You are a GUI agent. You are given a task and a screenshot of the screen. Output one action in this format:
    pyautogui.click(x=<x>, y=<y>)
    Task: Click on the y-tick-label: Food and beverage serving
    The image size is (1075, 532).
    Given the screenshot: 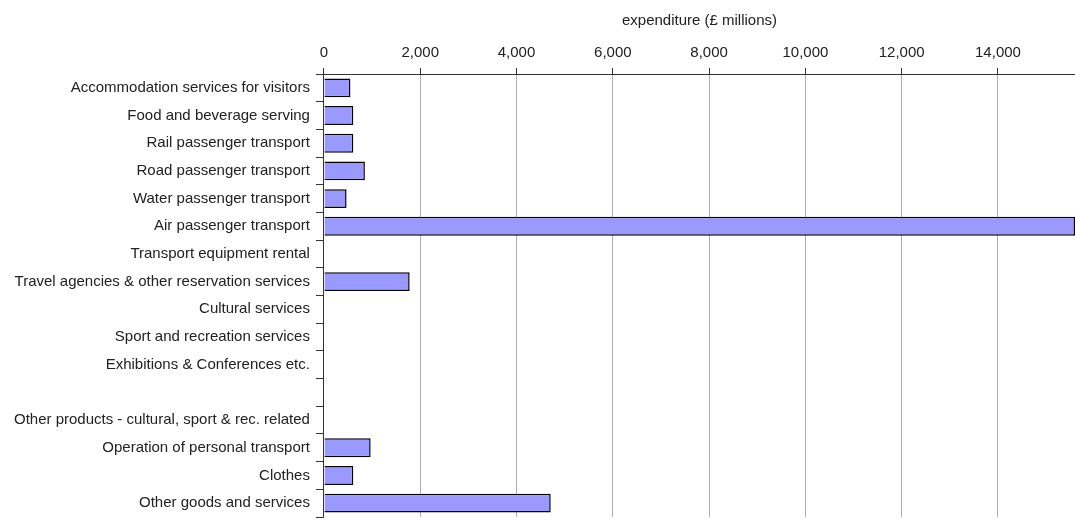 What is the action you would take?
    pyautogui.click(x=218, y=114)
    